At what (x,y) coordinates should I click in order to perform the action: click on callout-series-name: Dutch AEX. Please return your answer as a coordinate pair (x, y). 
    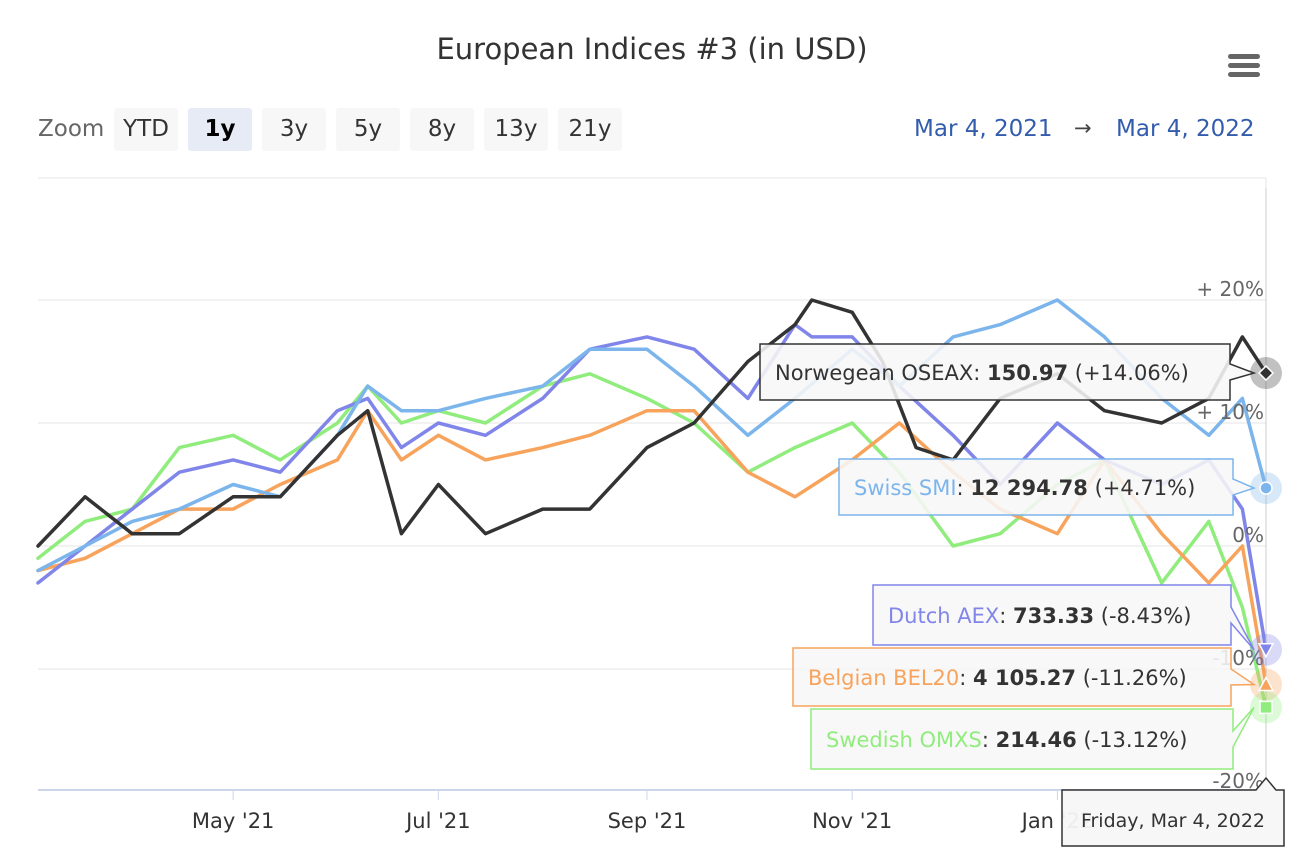
    Looking at the image, I should click on (943, 616).